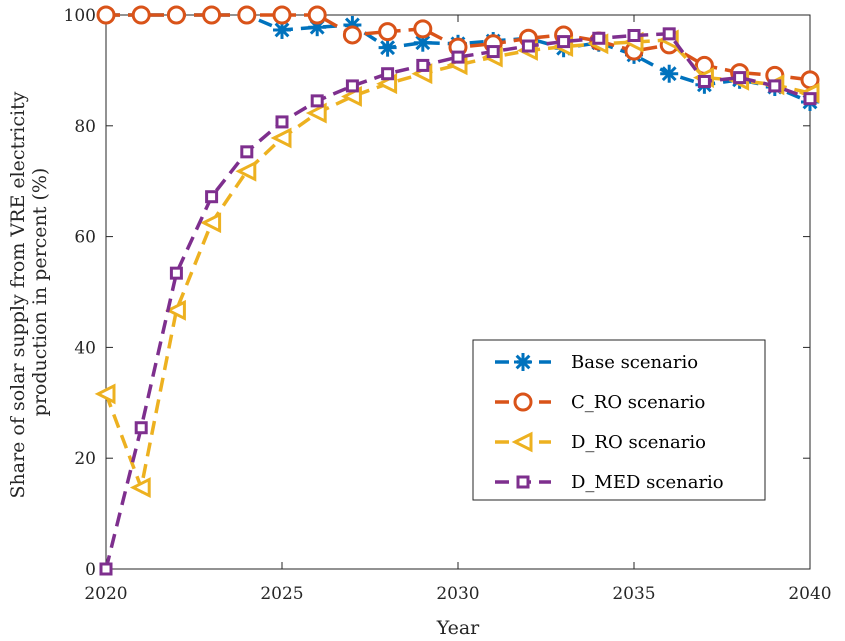 The width and height of the screenshot is (845, 641). Describe the element at coordinates (457, 594) in the screenshot. I see `x-tick-label: 2030` at that location.